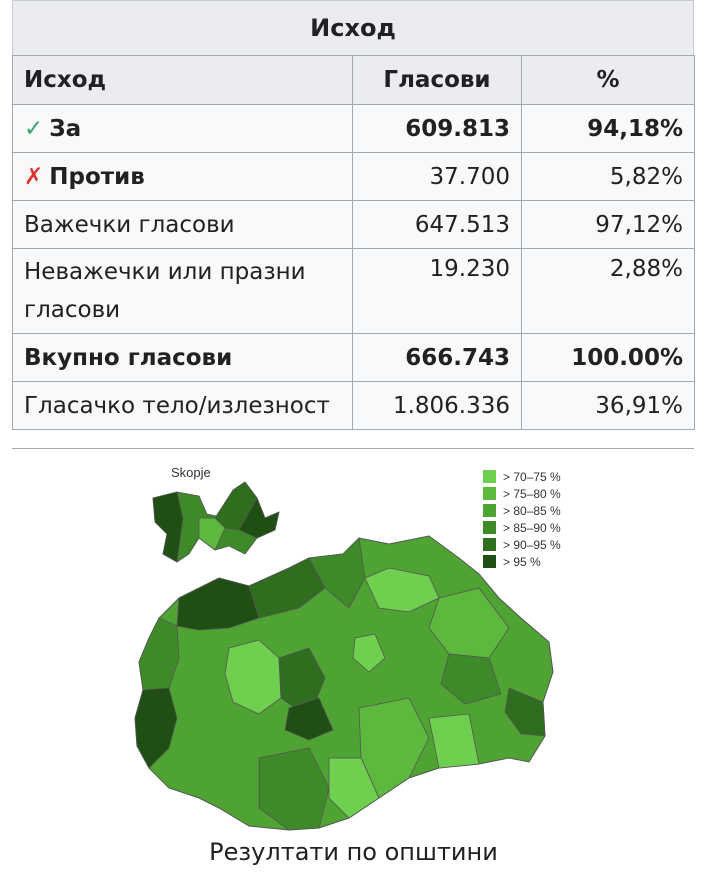 The width and height of the screenshot is (707, 884). Describe the element at coordinates (608, 176) in the screenshot. I see `row-percent: 5,82%` at that location.